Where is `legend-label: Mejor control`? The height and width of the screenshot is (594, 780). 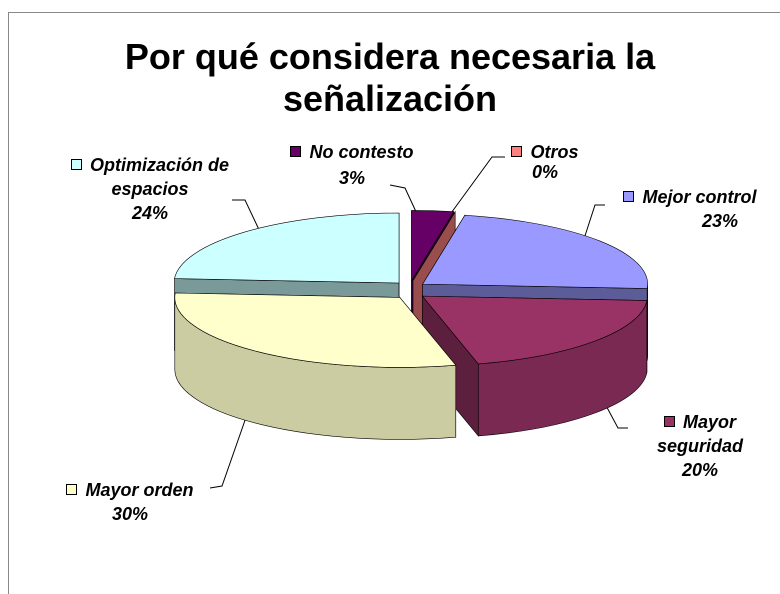
legend-label: Mejor control is located at coordinates (685, 197).